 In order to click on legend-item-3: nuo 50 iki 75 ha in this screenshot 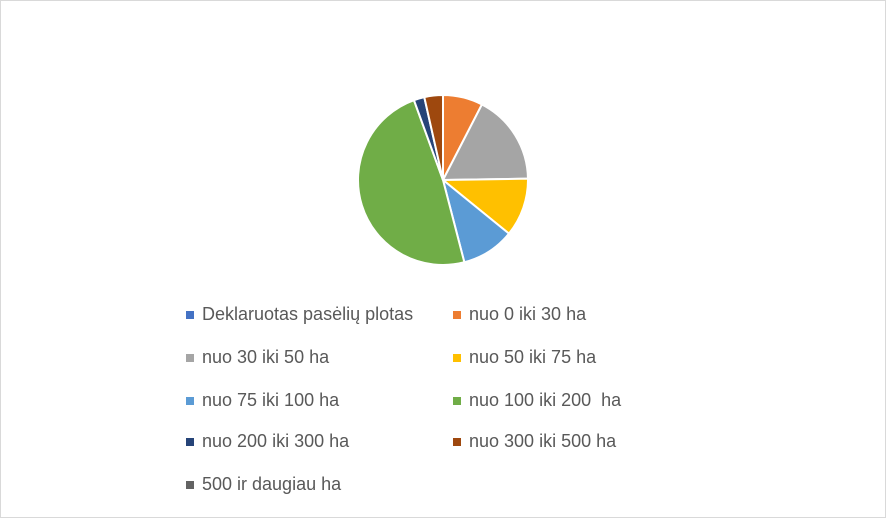, I will do `click(524, 357)`.